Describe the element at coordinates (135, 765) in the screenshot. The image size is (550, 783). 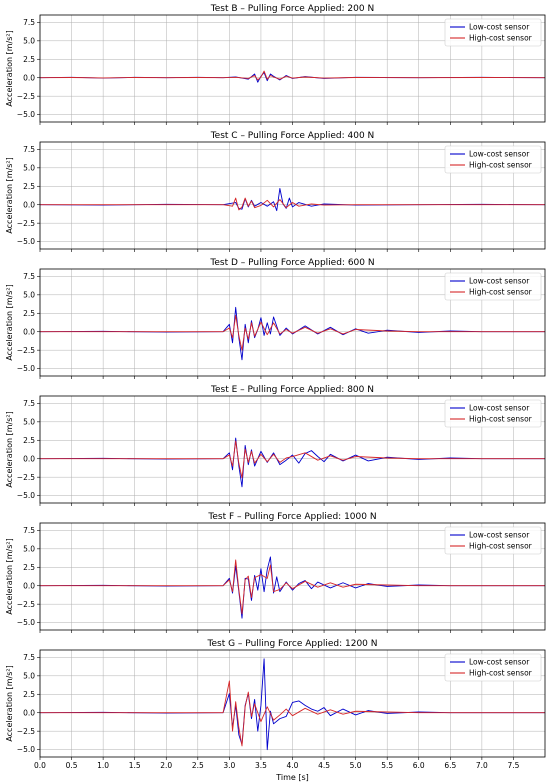
I see `x-tick-label: 1.5` at that location.